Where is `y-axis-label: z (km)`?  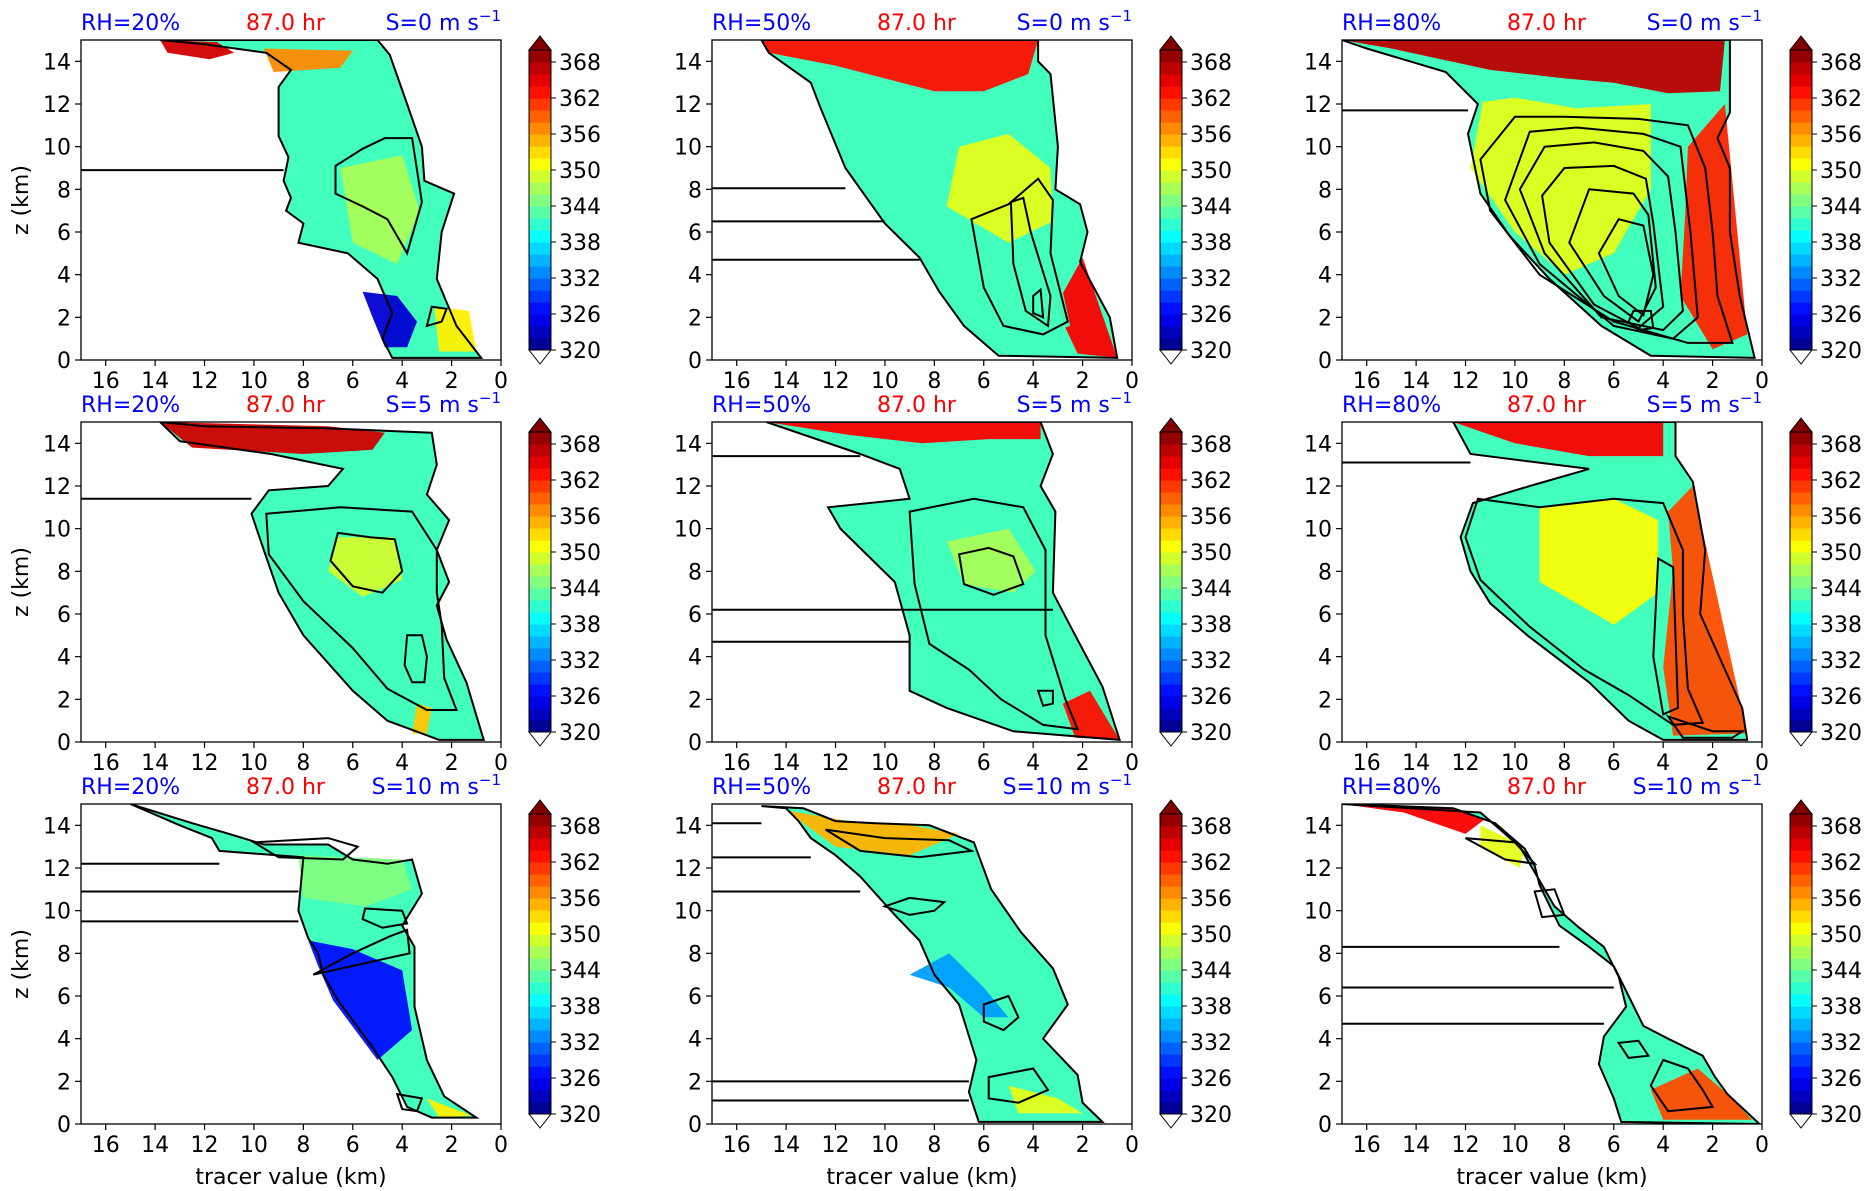 y-axis-label: z (km) is located at coordinates (21, 964).